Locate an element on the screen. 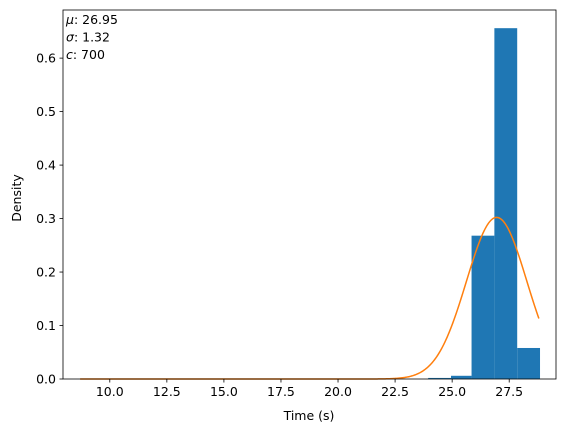 The width and height of the screenshot is (567, 432). stat-value: : 1.32 is located at coordinates (92, 37).